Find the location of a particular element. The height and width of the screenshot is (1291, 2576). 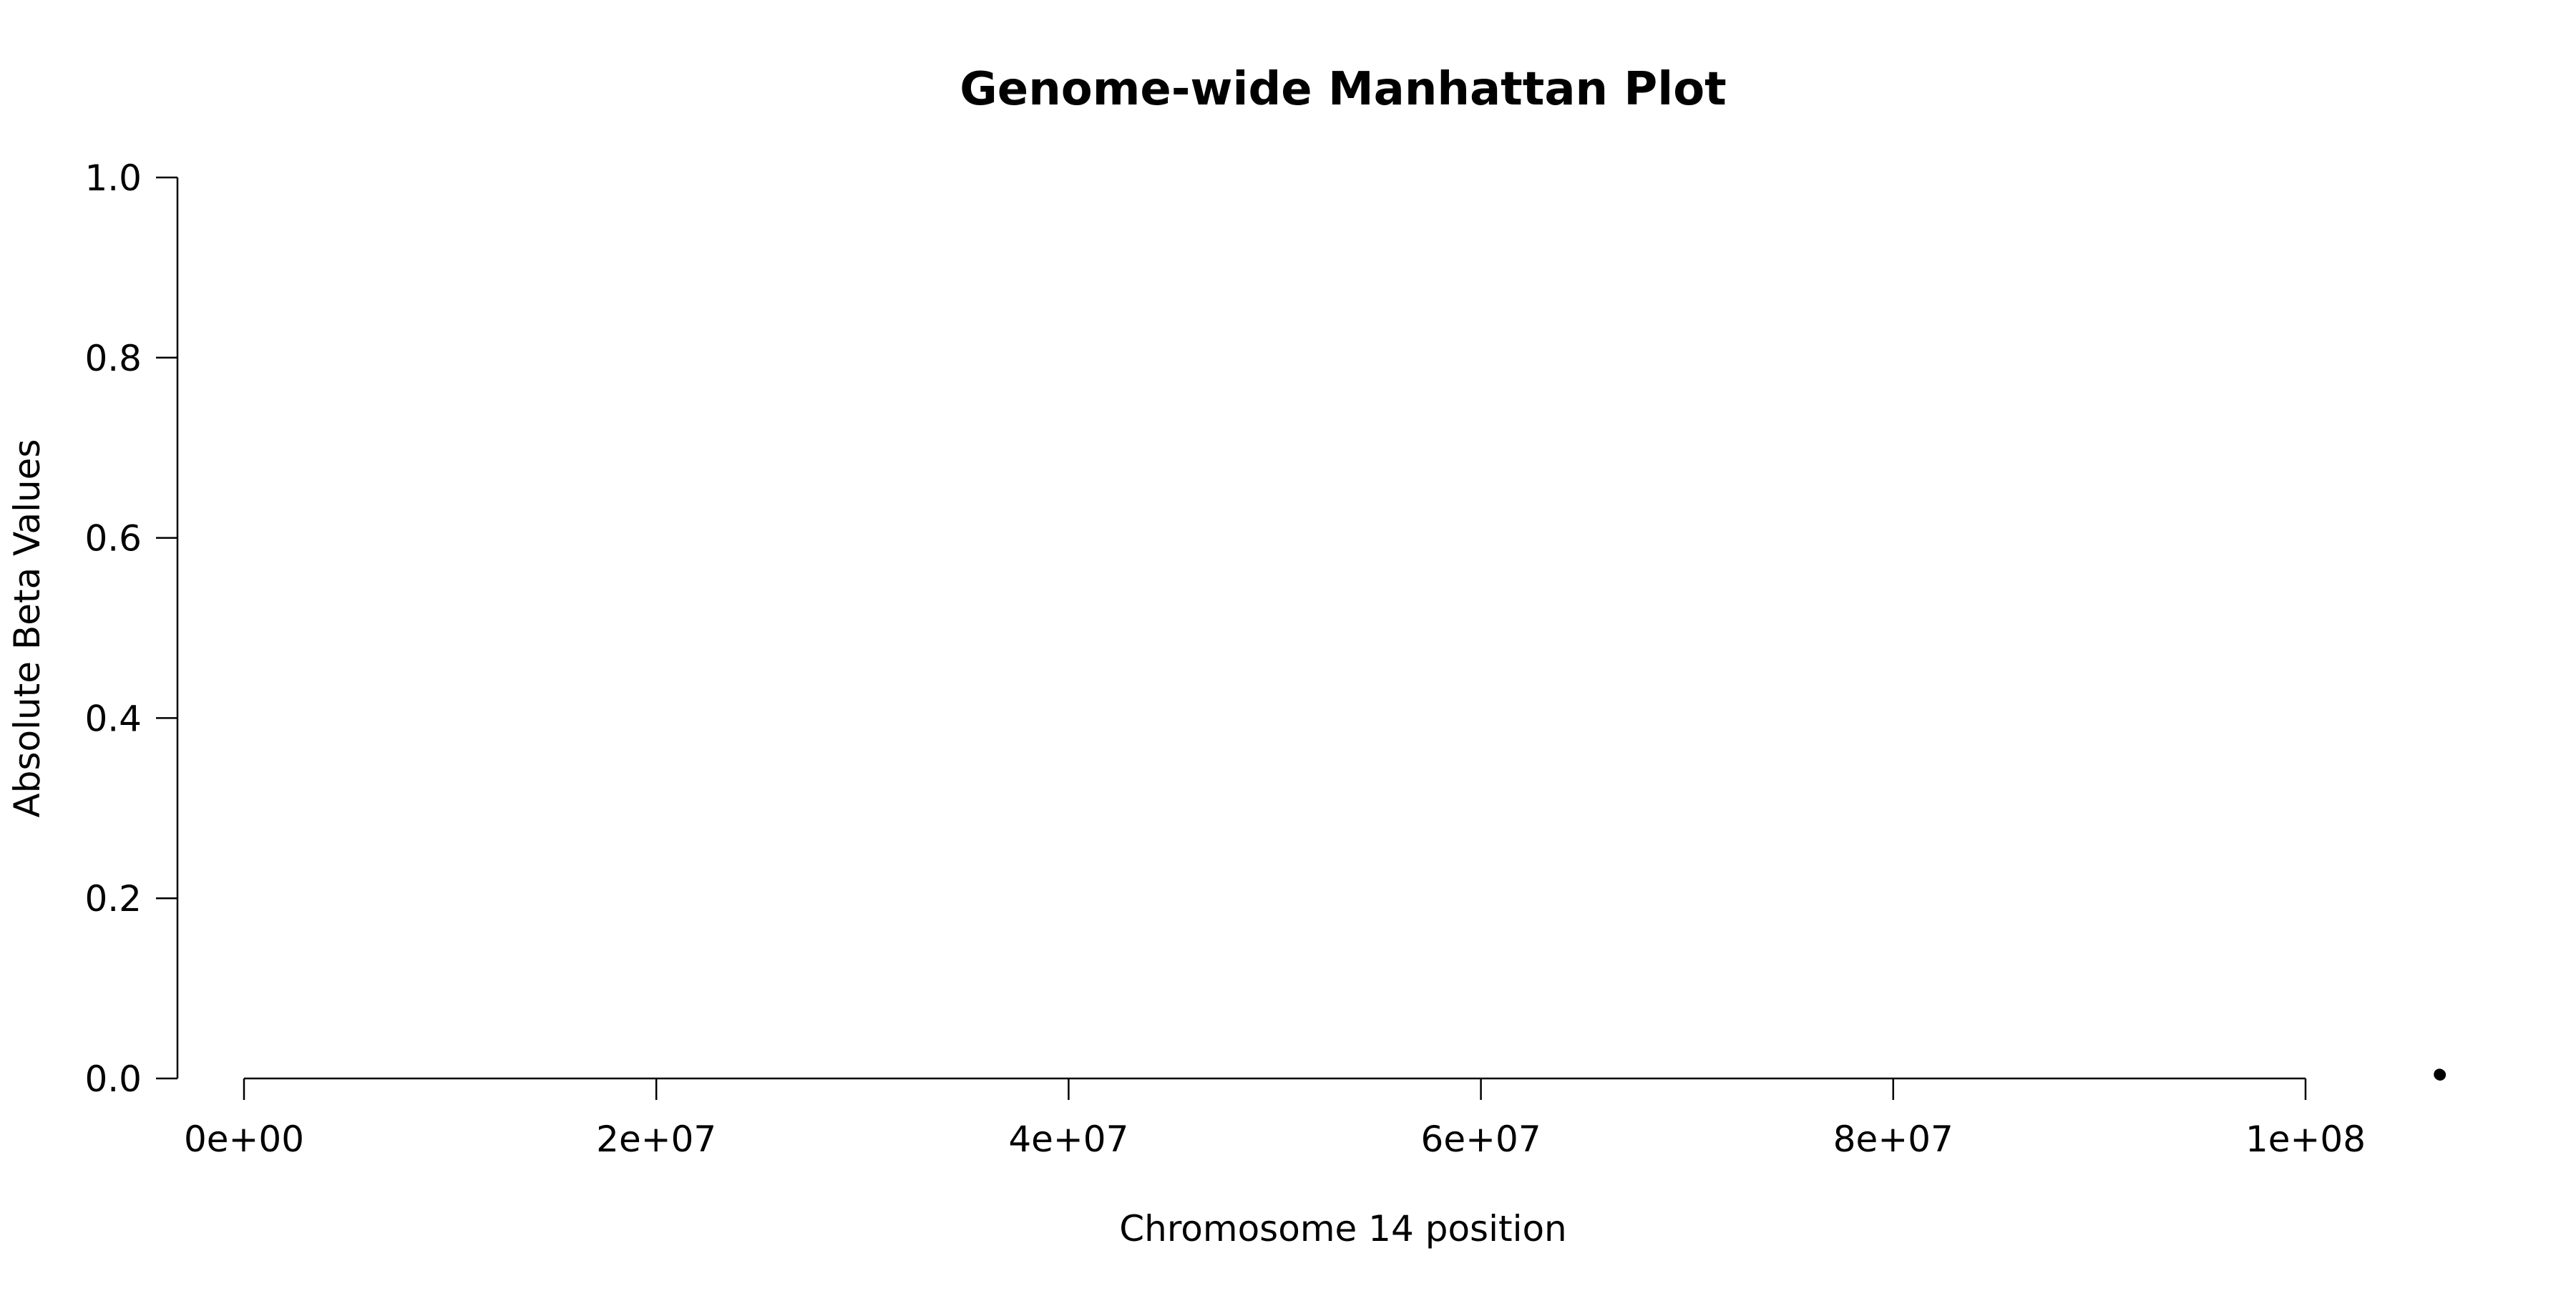

x-tick-label: 6e+07 is located at coordinates (1481, 1139).